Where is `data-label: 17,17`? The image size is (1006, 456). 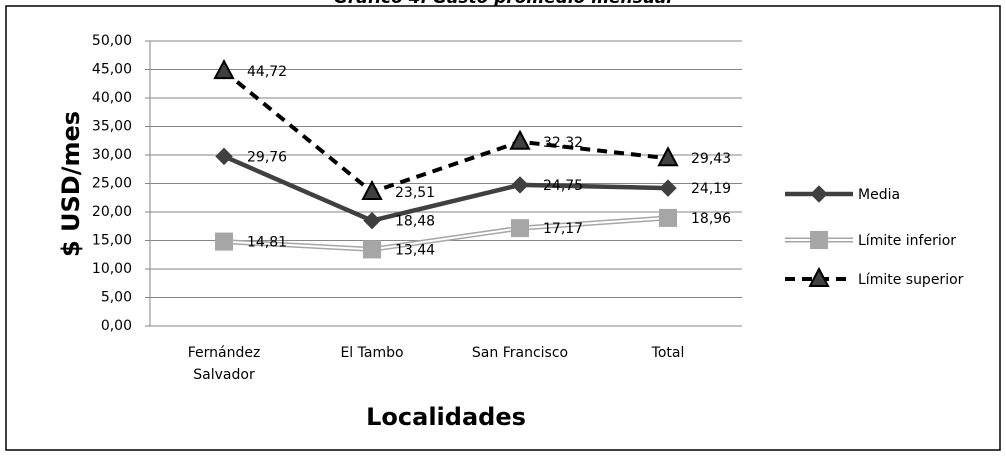 data-label: 17,17 is located at coordinates (563, 229).